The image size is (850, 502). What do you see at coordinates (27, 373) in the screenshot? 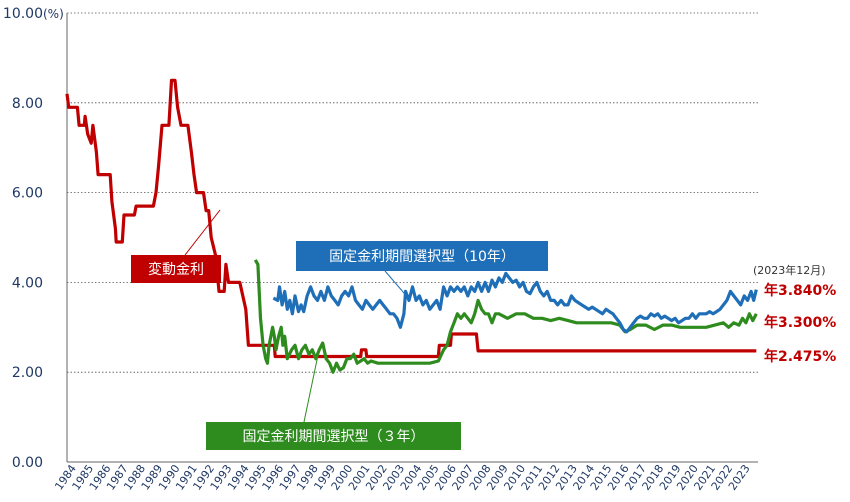
I see `y-tick-label: 2.00` at bounding box center [27, 373].